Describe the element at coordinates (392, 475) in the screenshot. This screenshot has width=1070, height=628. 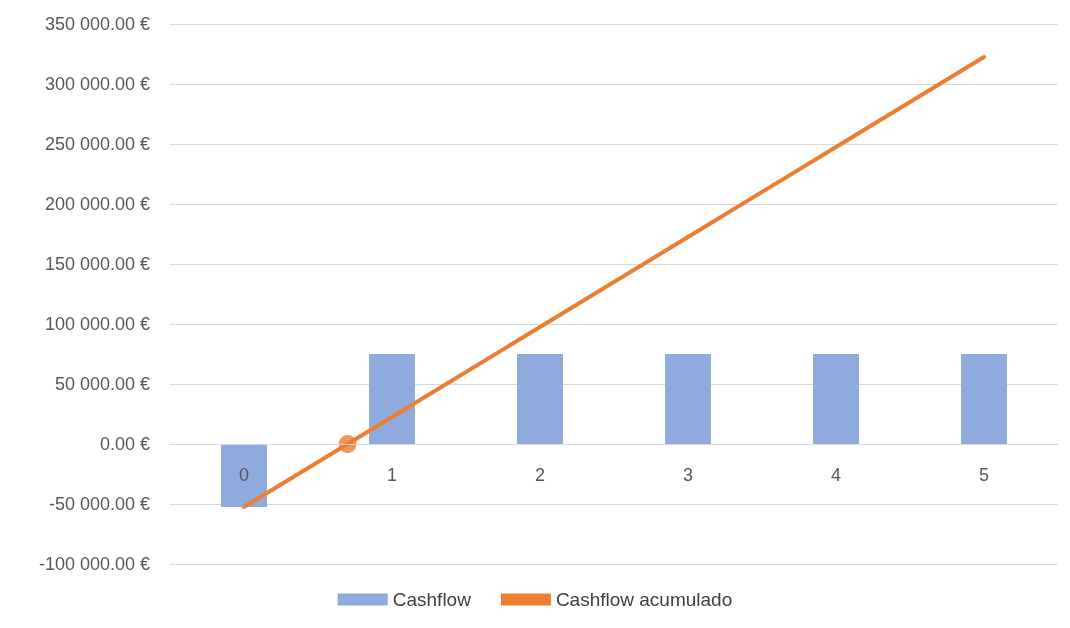
I see `x-tick-label: 1` at that location.